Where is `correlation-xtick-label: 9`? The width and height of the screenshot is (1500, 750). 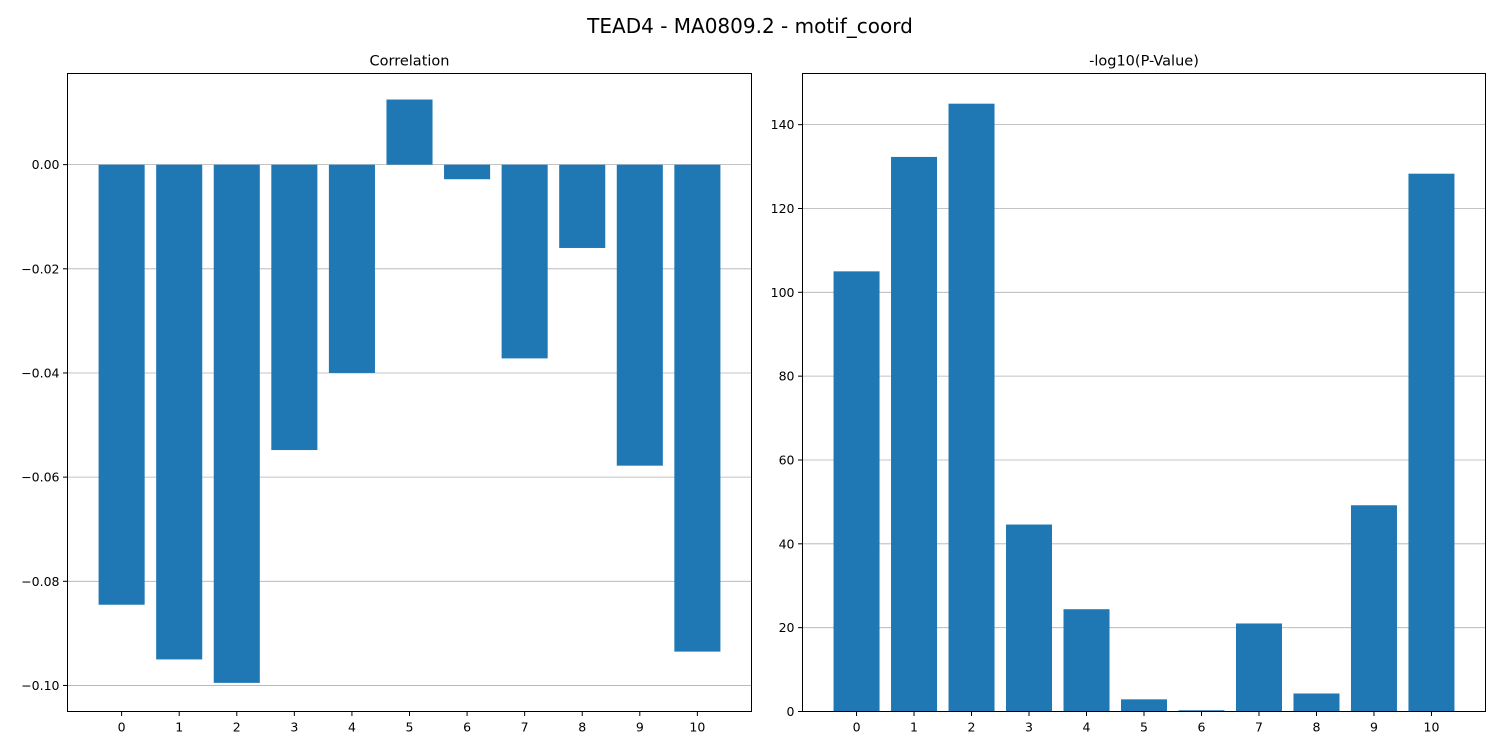 correlation-xtick-label: 9 is located at coordinates (640, 727).